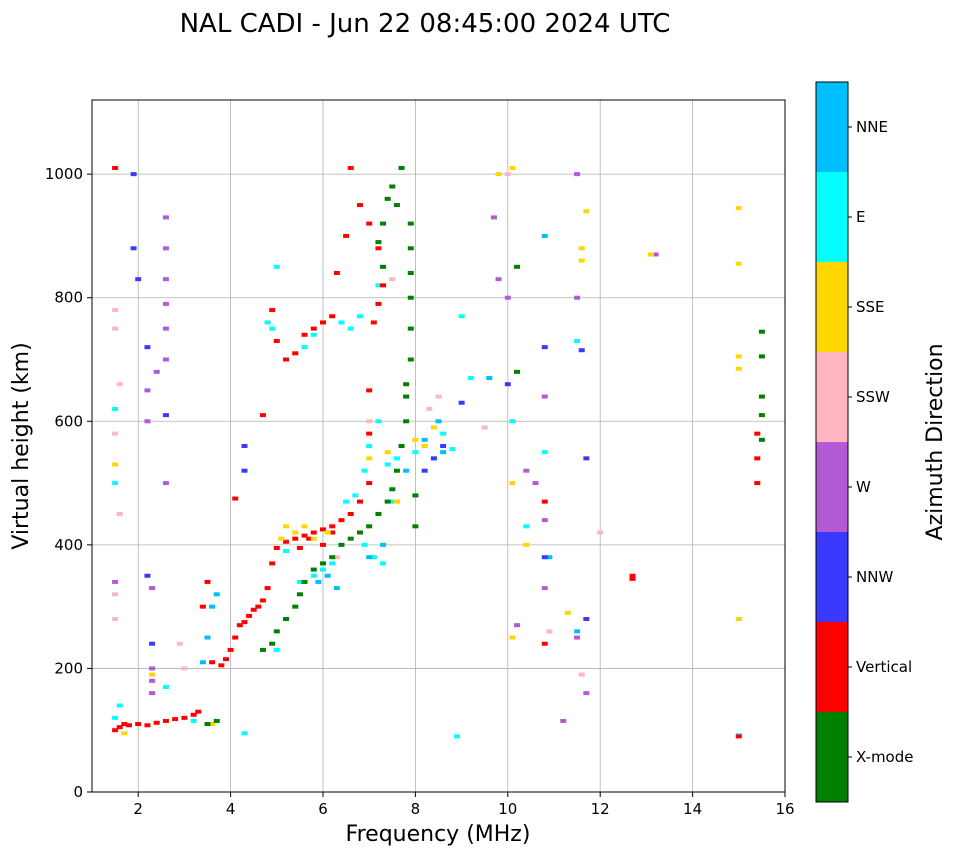 The width and height of the screenshot is (958, 857). Describe the element at coordinates (507, 809) in the screenshot. I see `x-tick-label: 10` at that location.